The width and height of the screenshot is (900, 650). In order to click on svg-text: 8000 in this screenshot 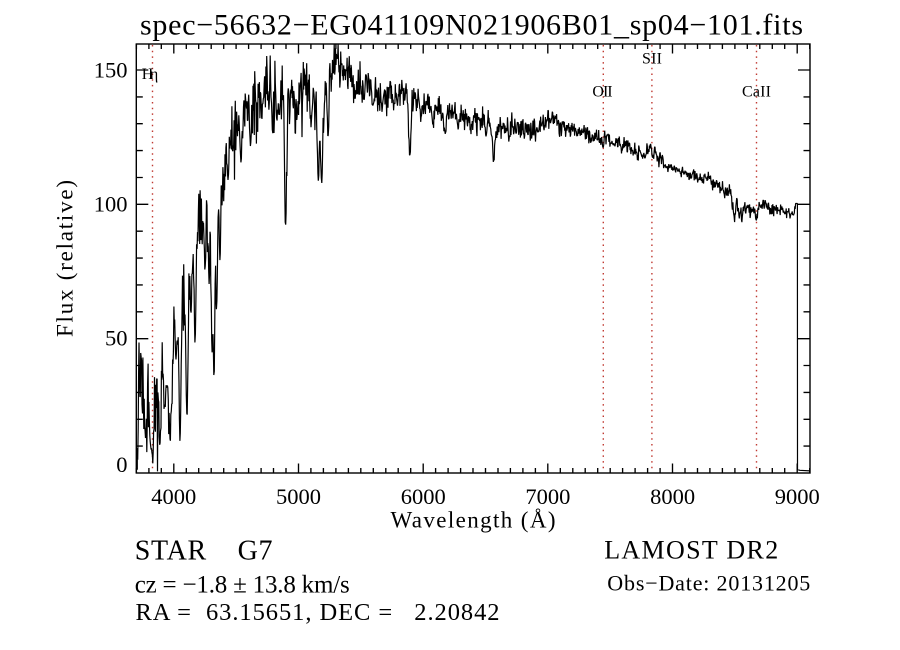, I will do `click(672, 496)`.